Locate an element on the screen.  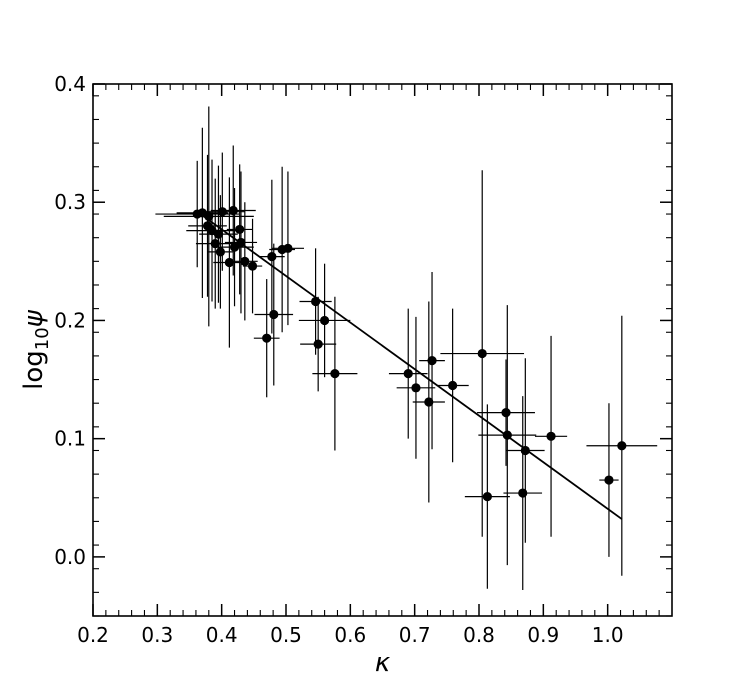
x-tick-label: 0.5 is located at coordinates (286, 635).